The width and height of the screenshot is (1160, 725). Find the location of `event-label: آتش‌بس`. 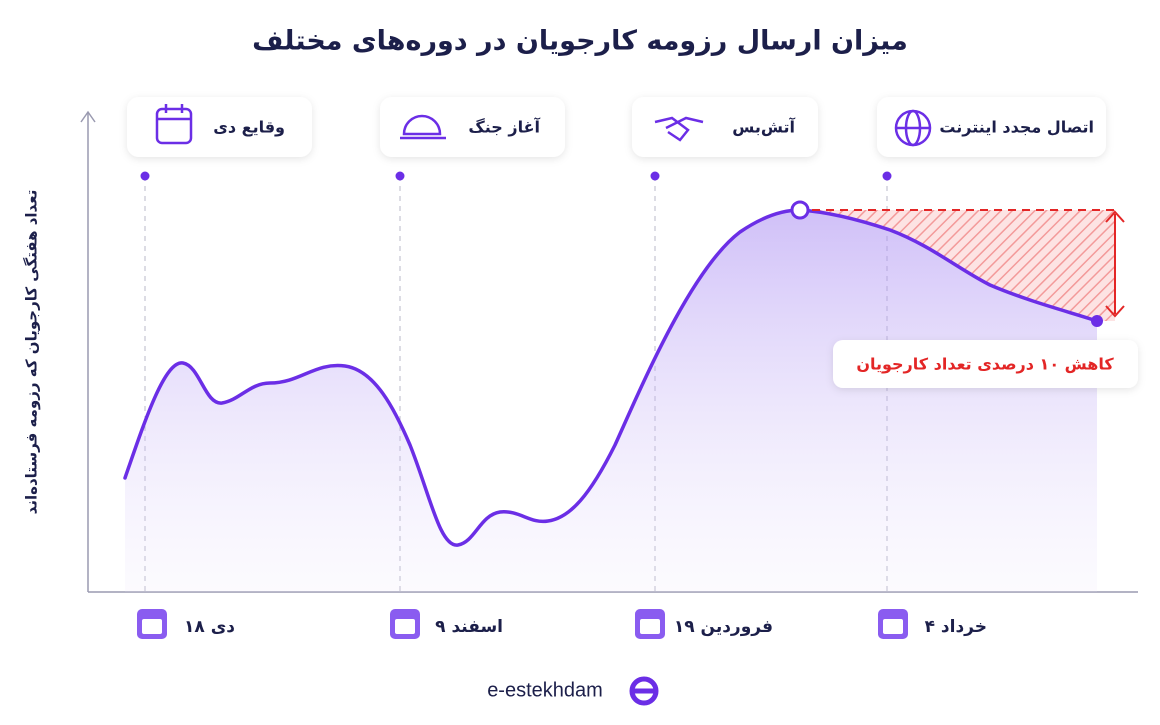

event-label: آتش‌بس is located at coordinates (763, 127).